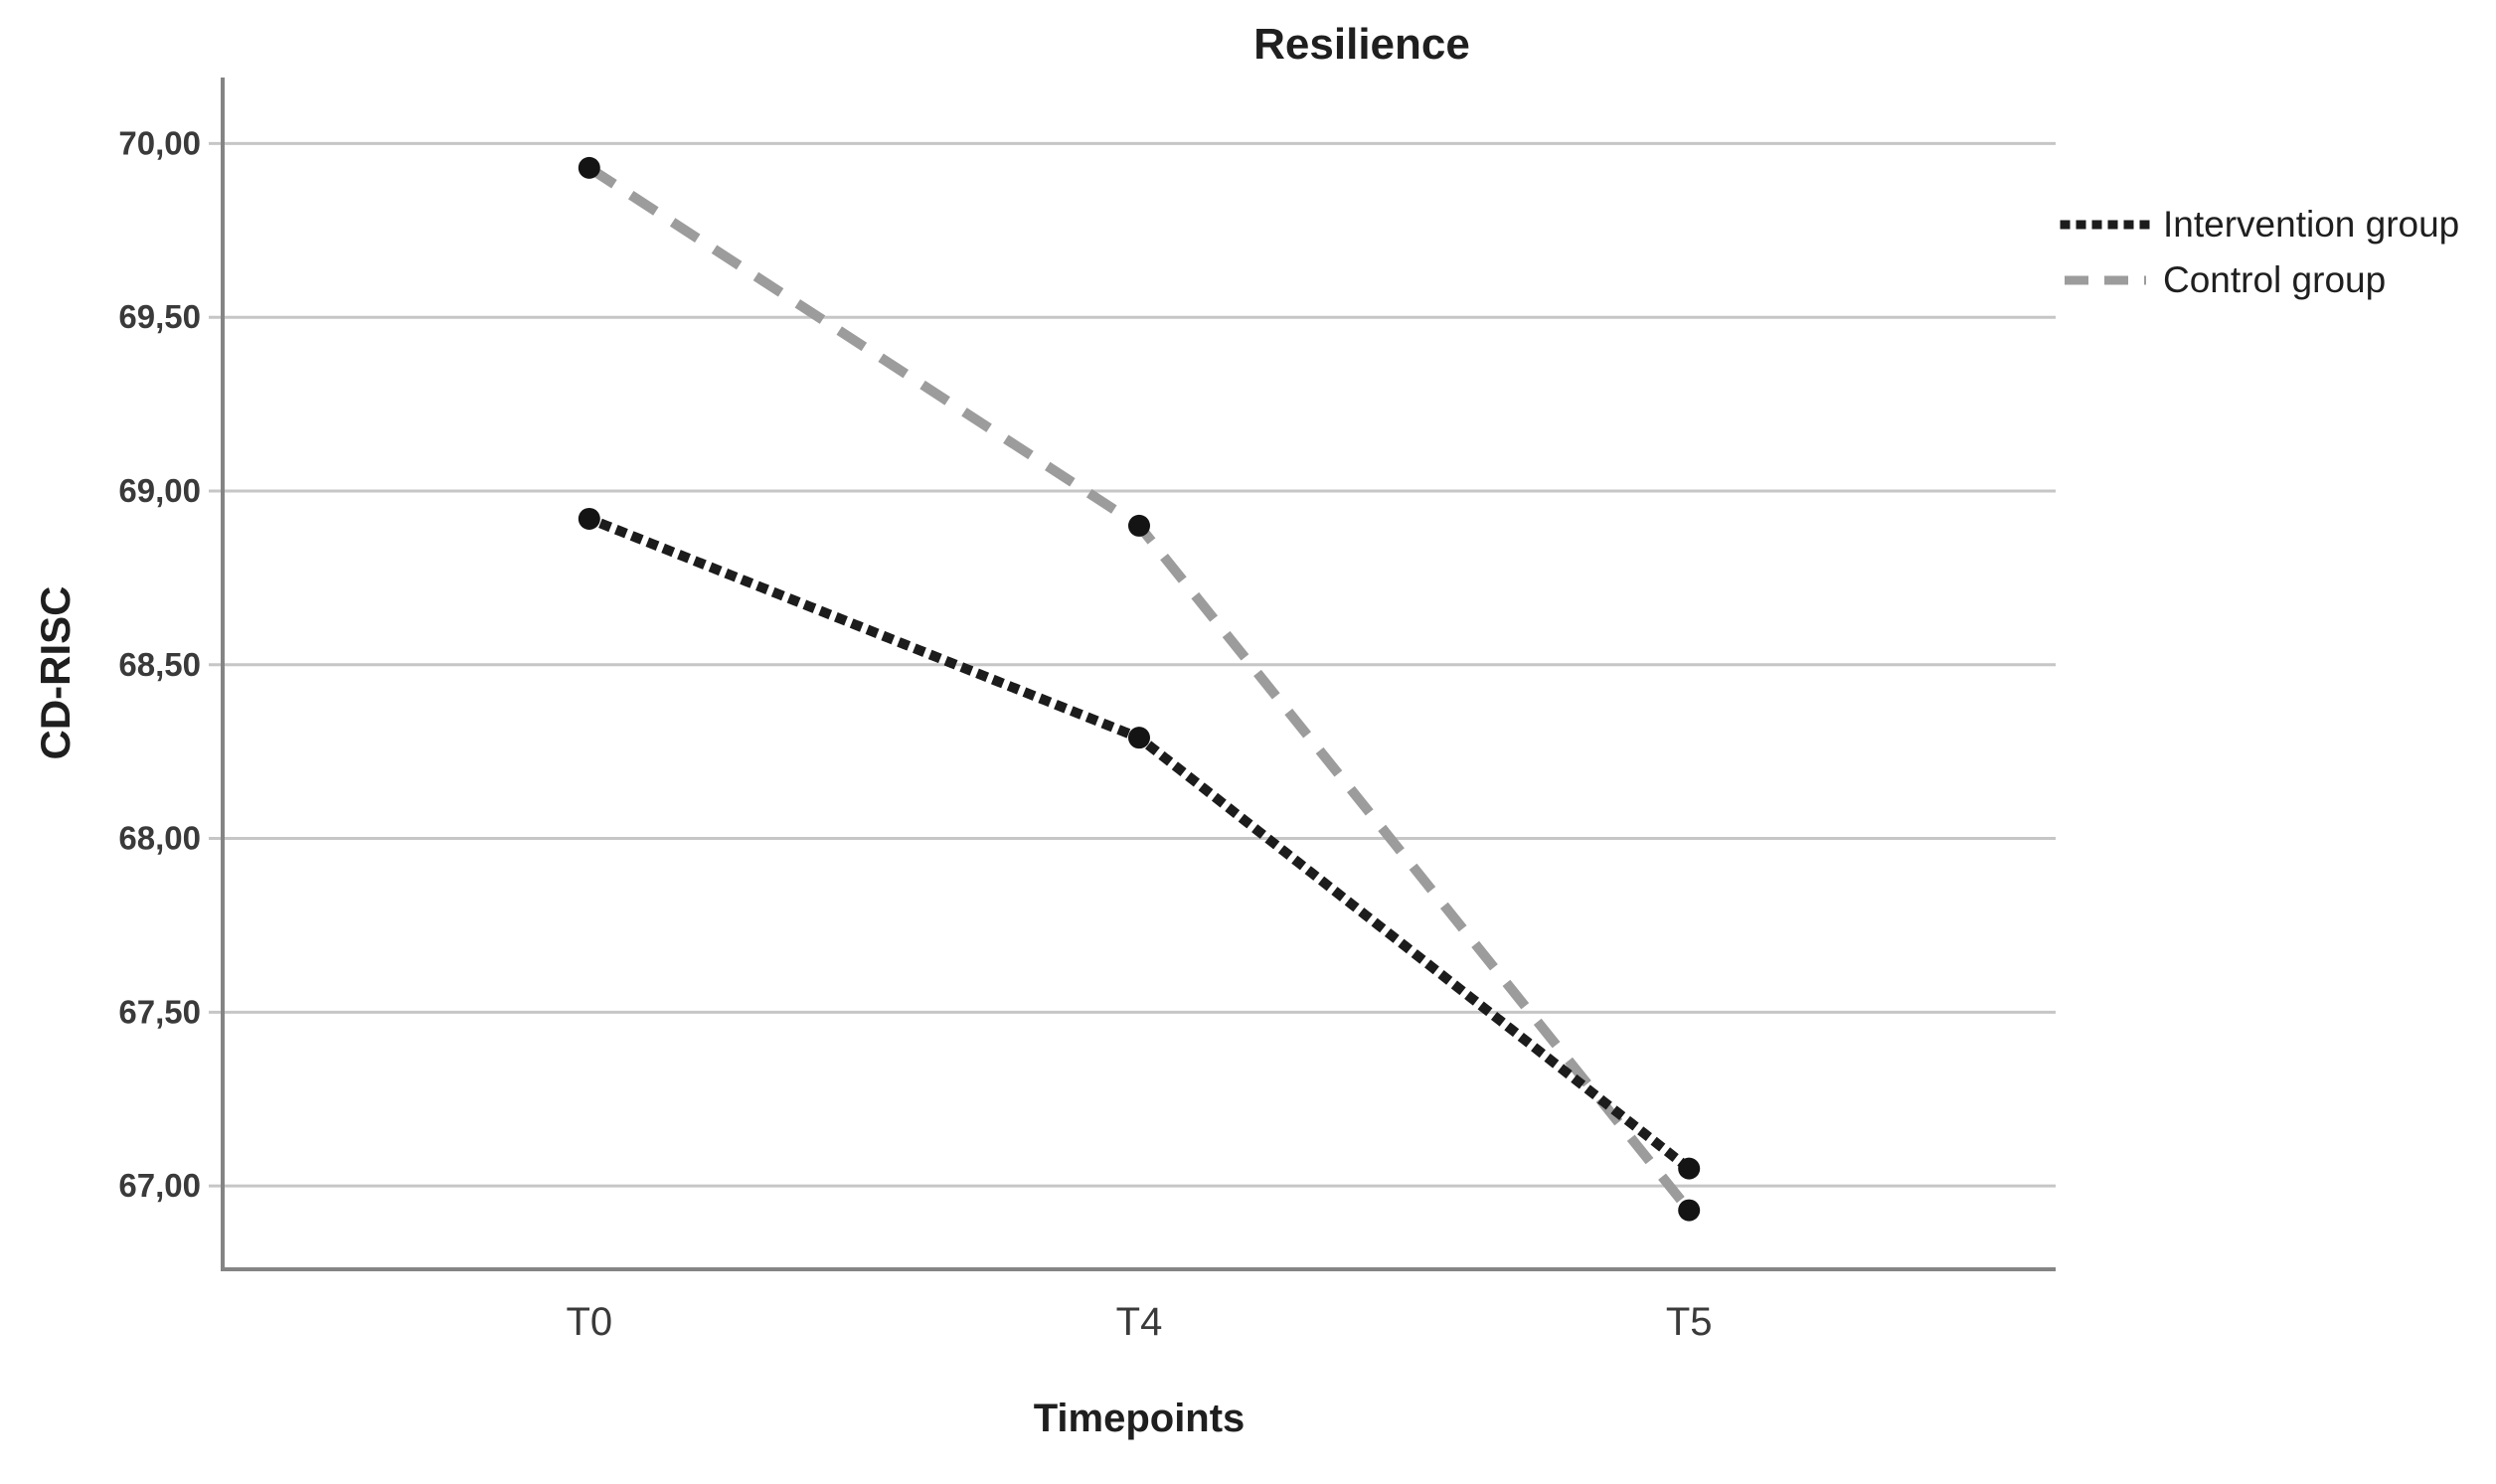 Image resolution: width=2496 pixels, height=1484 pixels. Describe the element at coordinates (1361, 44) in the screenshot. I see `chart-title: Resilience` at that location.